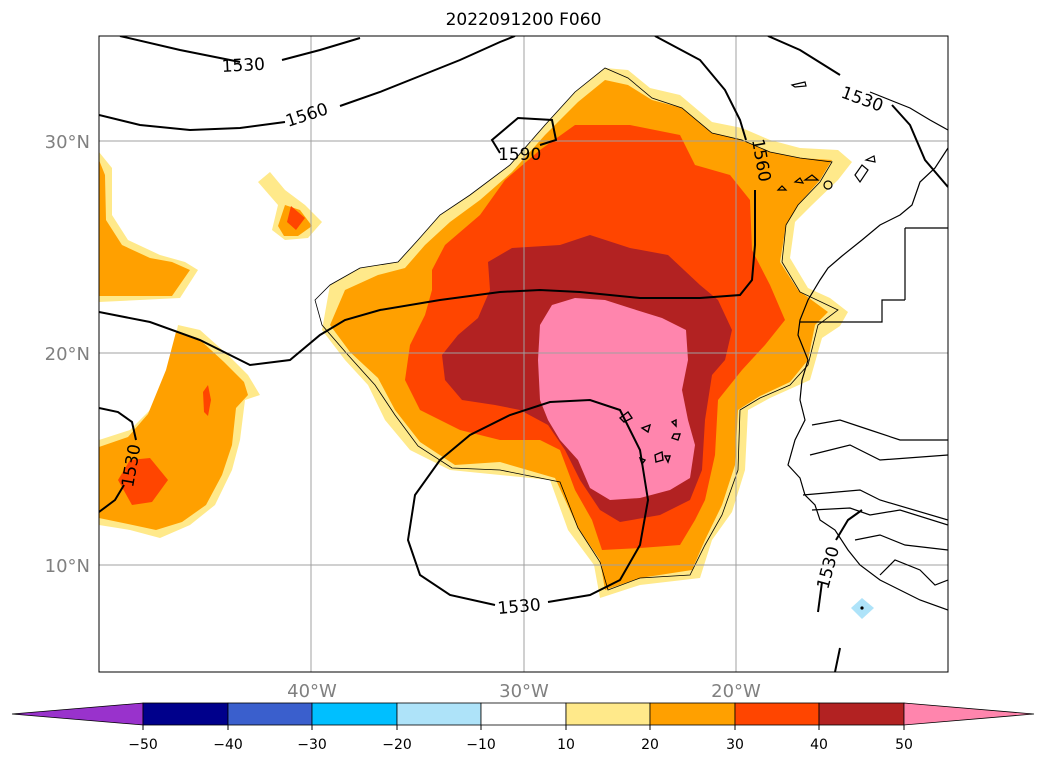 This screenshot has height=765, width=1047. I want to click on colorbar-tick-label: −20, so click(397, 745).